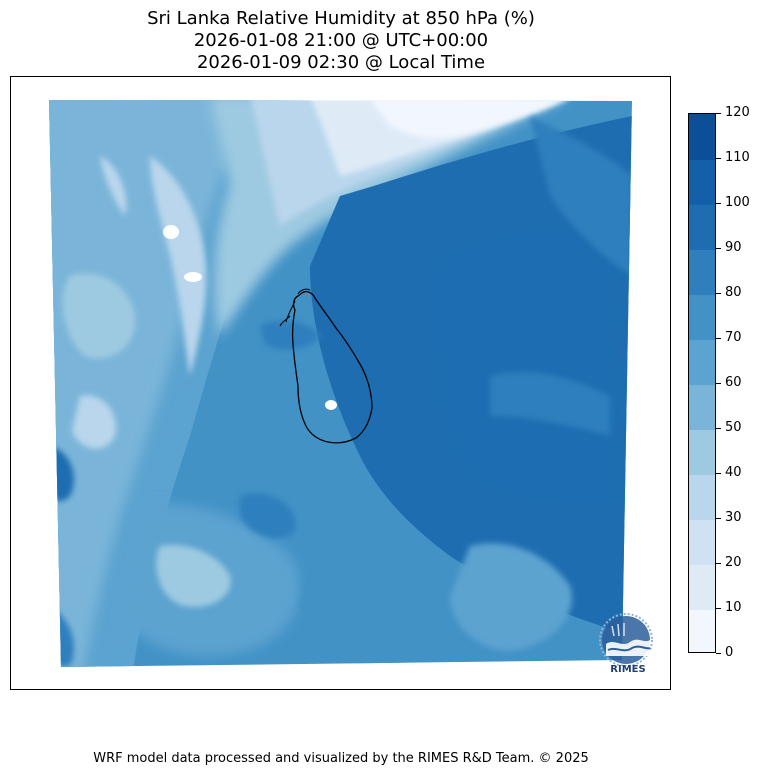 The image size is (760, 776). I want to click on colorbar-tick-label: 50, so click(733, 427).